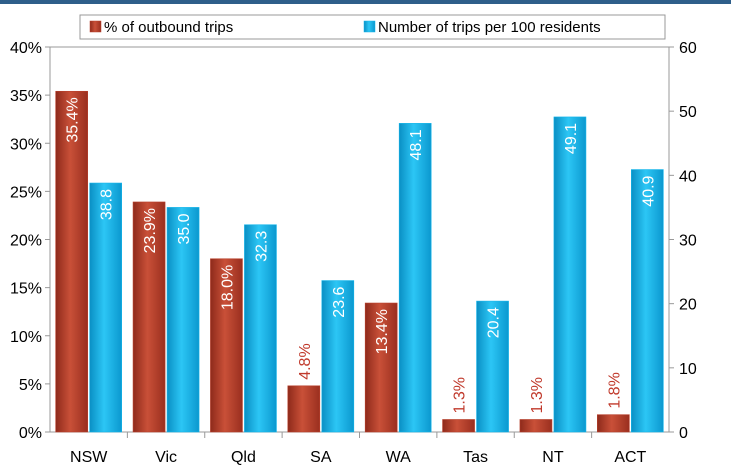  What do you see at coordinates (688, 241) in the screenshot?
I see `right-tick-label: 30` at bounding box center [688, 241].